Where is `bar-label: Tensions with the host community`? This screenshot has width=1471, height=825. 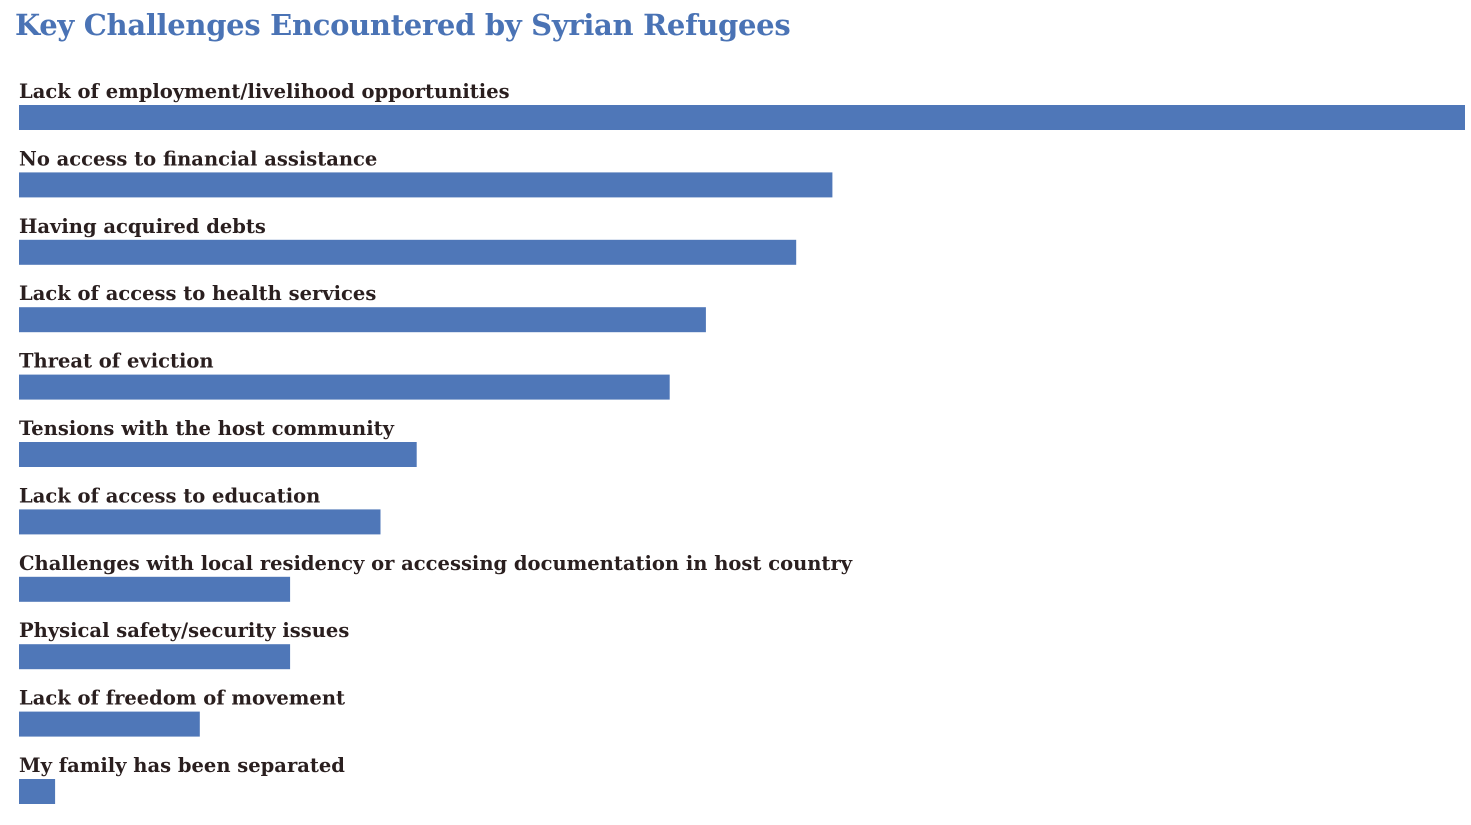 bar-label: Tensions with the host community is located at coordinates (207, 428).